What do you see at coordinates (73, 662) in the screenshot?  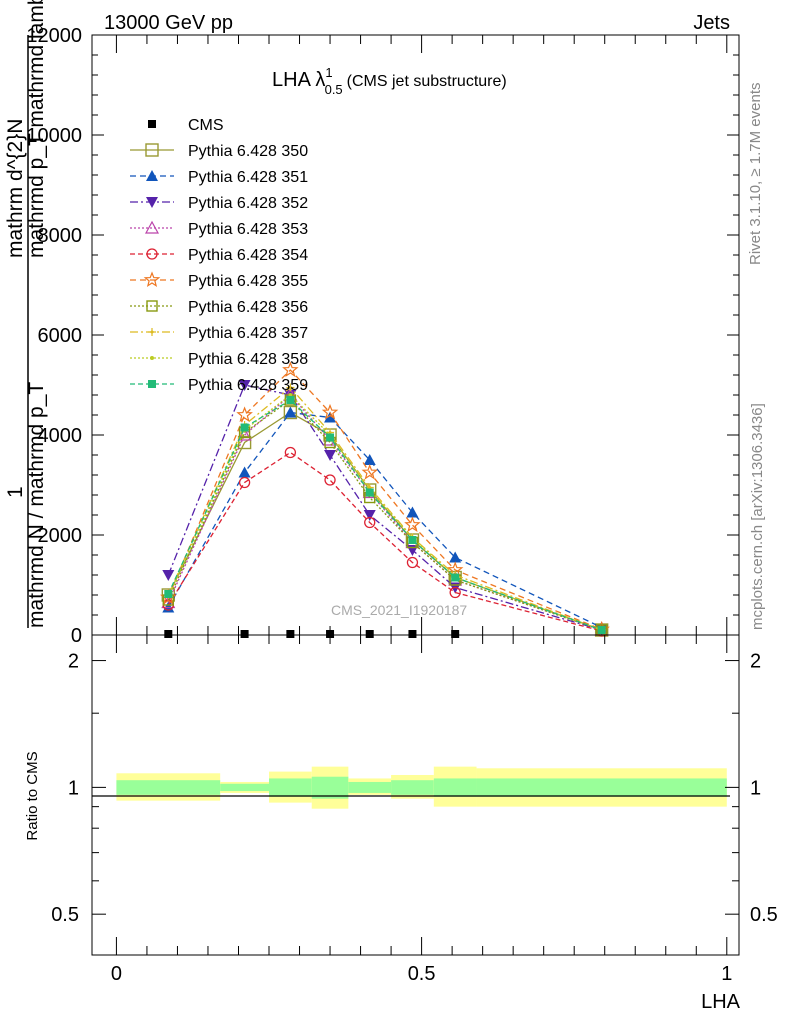 I see `ratio-y-tick-label: 2` at bounding box center [73, 662].